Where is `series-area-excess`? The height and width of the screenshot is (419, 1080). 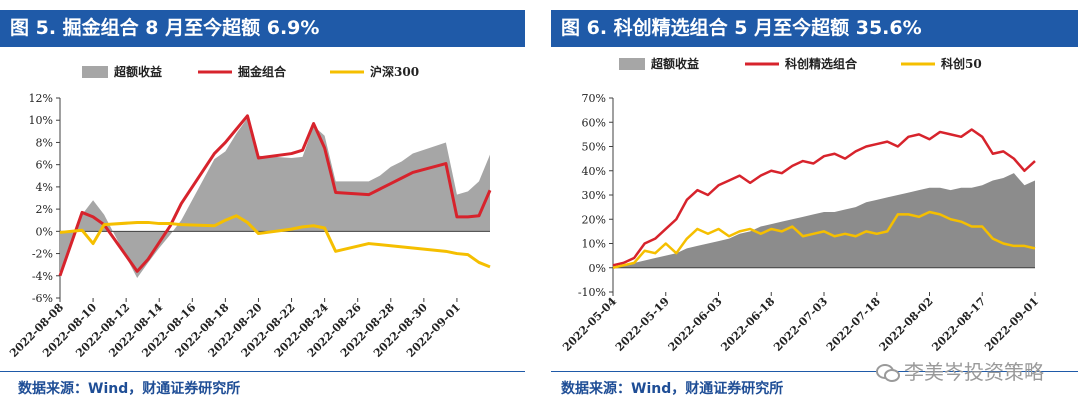
series-area-excess is located at coordinates (824, 220).